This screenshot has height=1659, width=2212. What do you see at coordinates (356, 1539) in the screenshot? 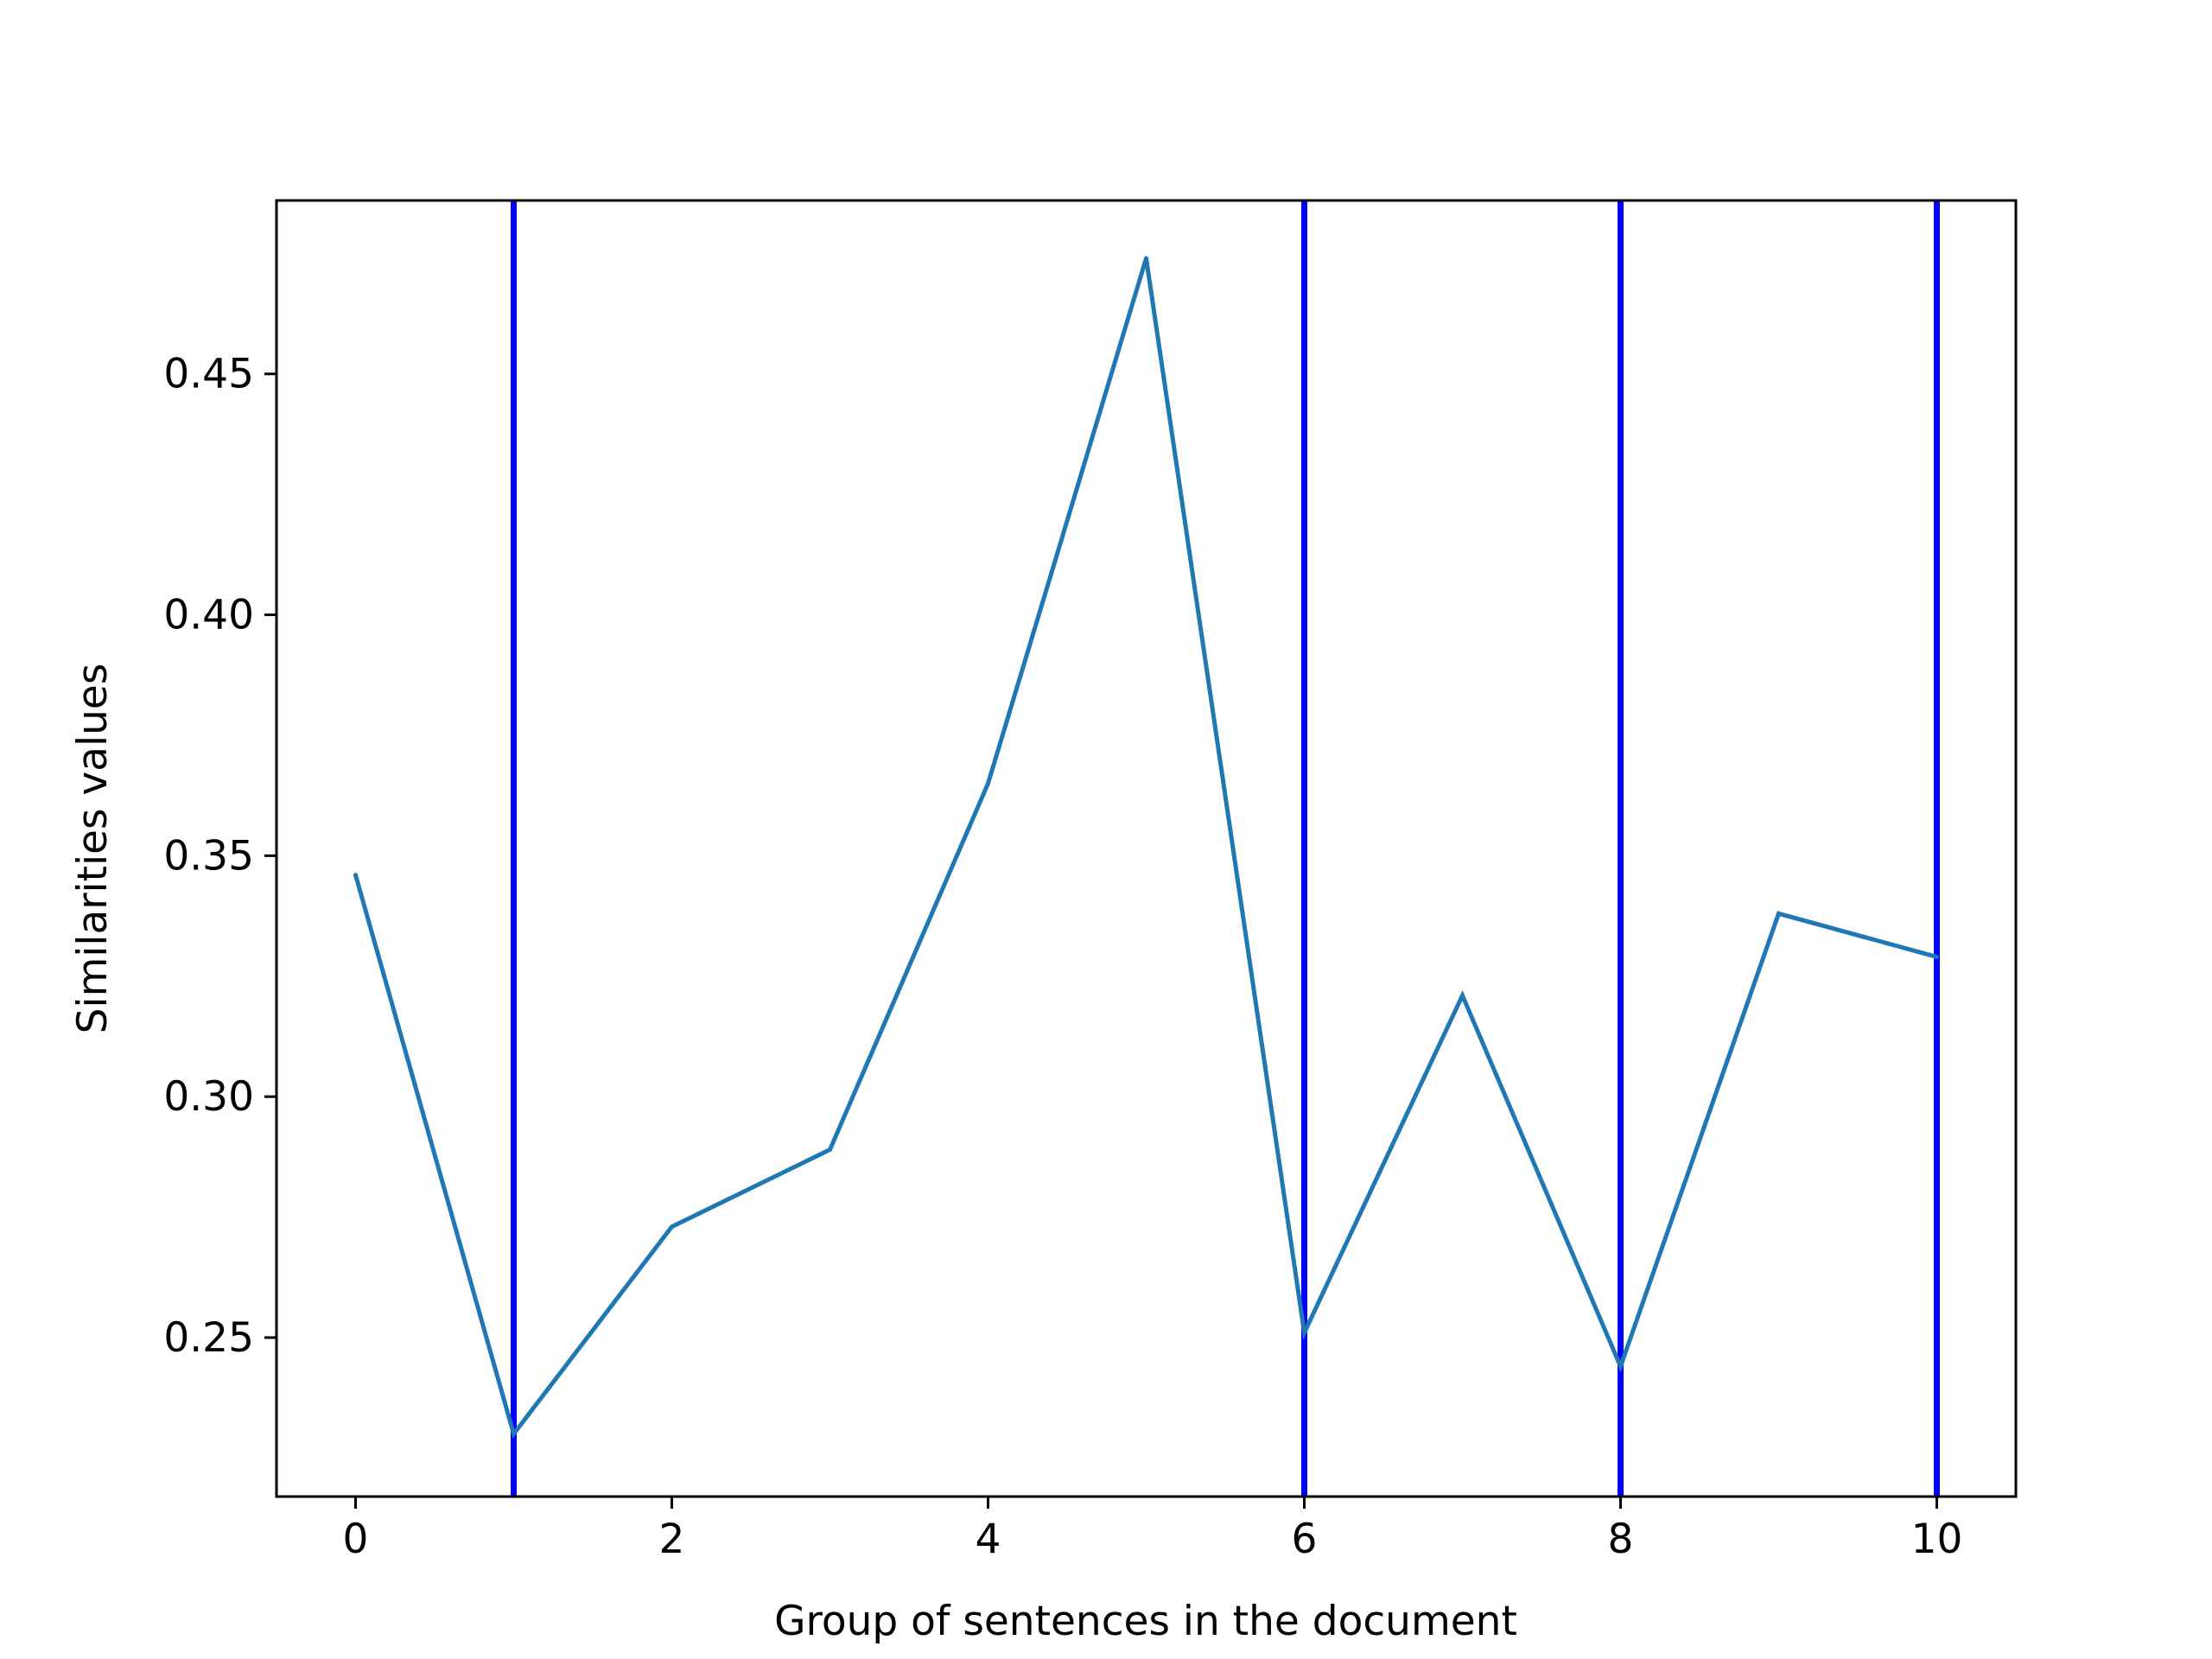
I see `x-tick-label-0: 0` at bounding box center [356, 1539].